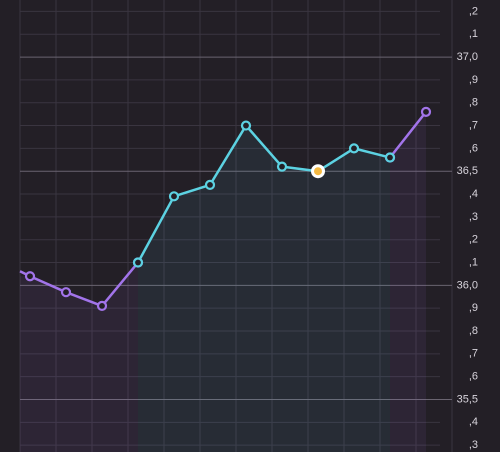  I want to click on y-tick-label: 36,0, so click(467, 285).